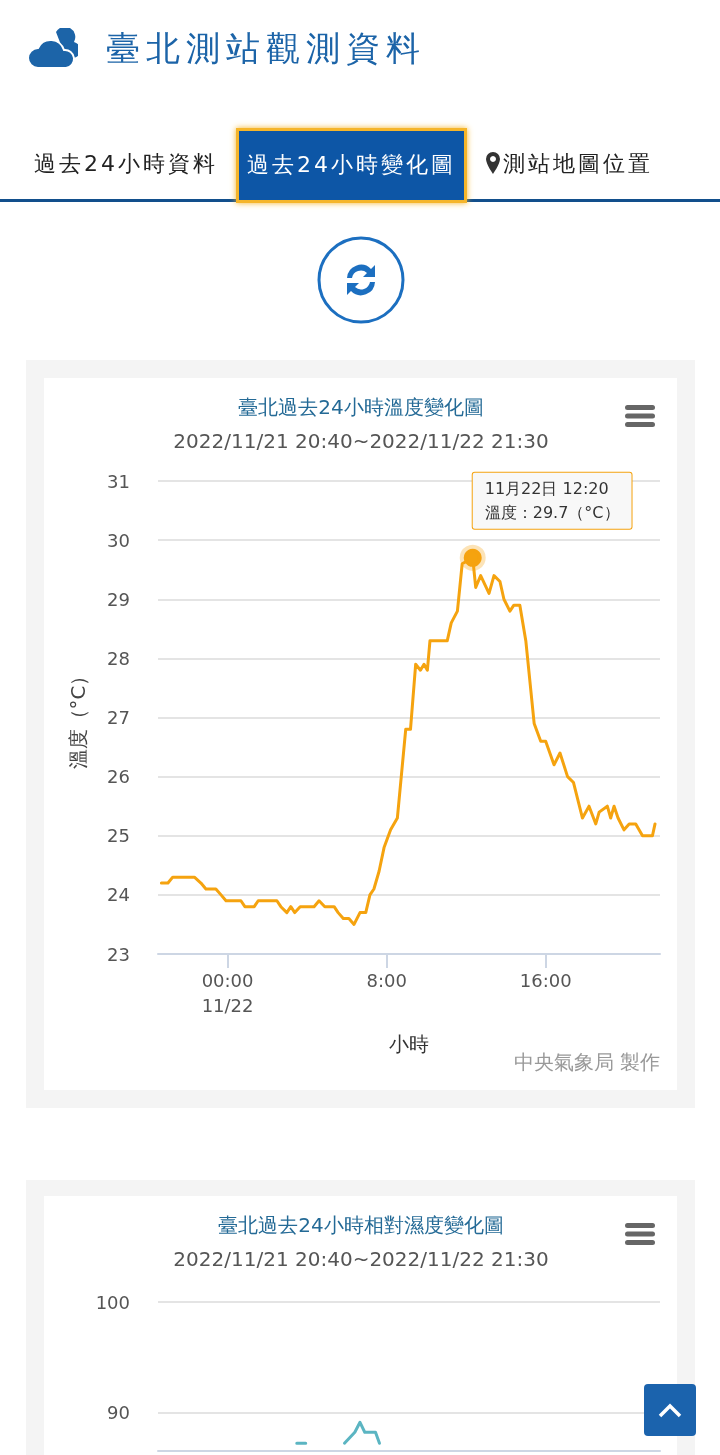 This screenshot has height=1455, width=720. I want to click on y-tick-label: 29, so click(118, 599).